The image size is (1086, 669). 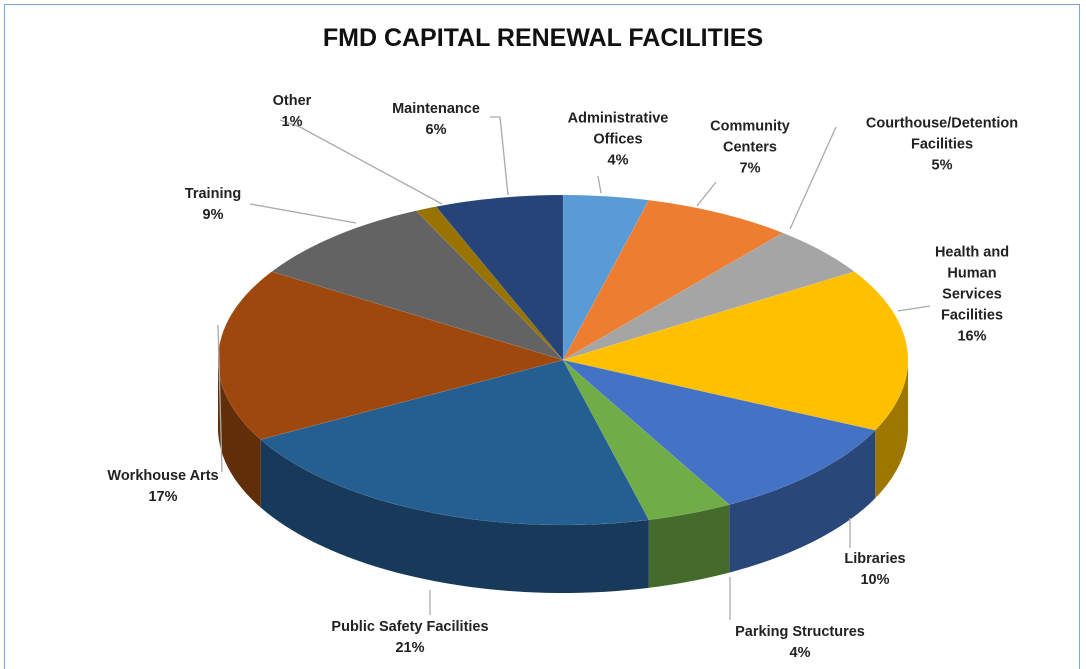 What do you see at coordinates (972, 336) in the screenshot?
I see `value-label: 16%` at bounding box center [972, 336].